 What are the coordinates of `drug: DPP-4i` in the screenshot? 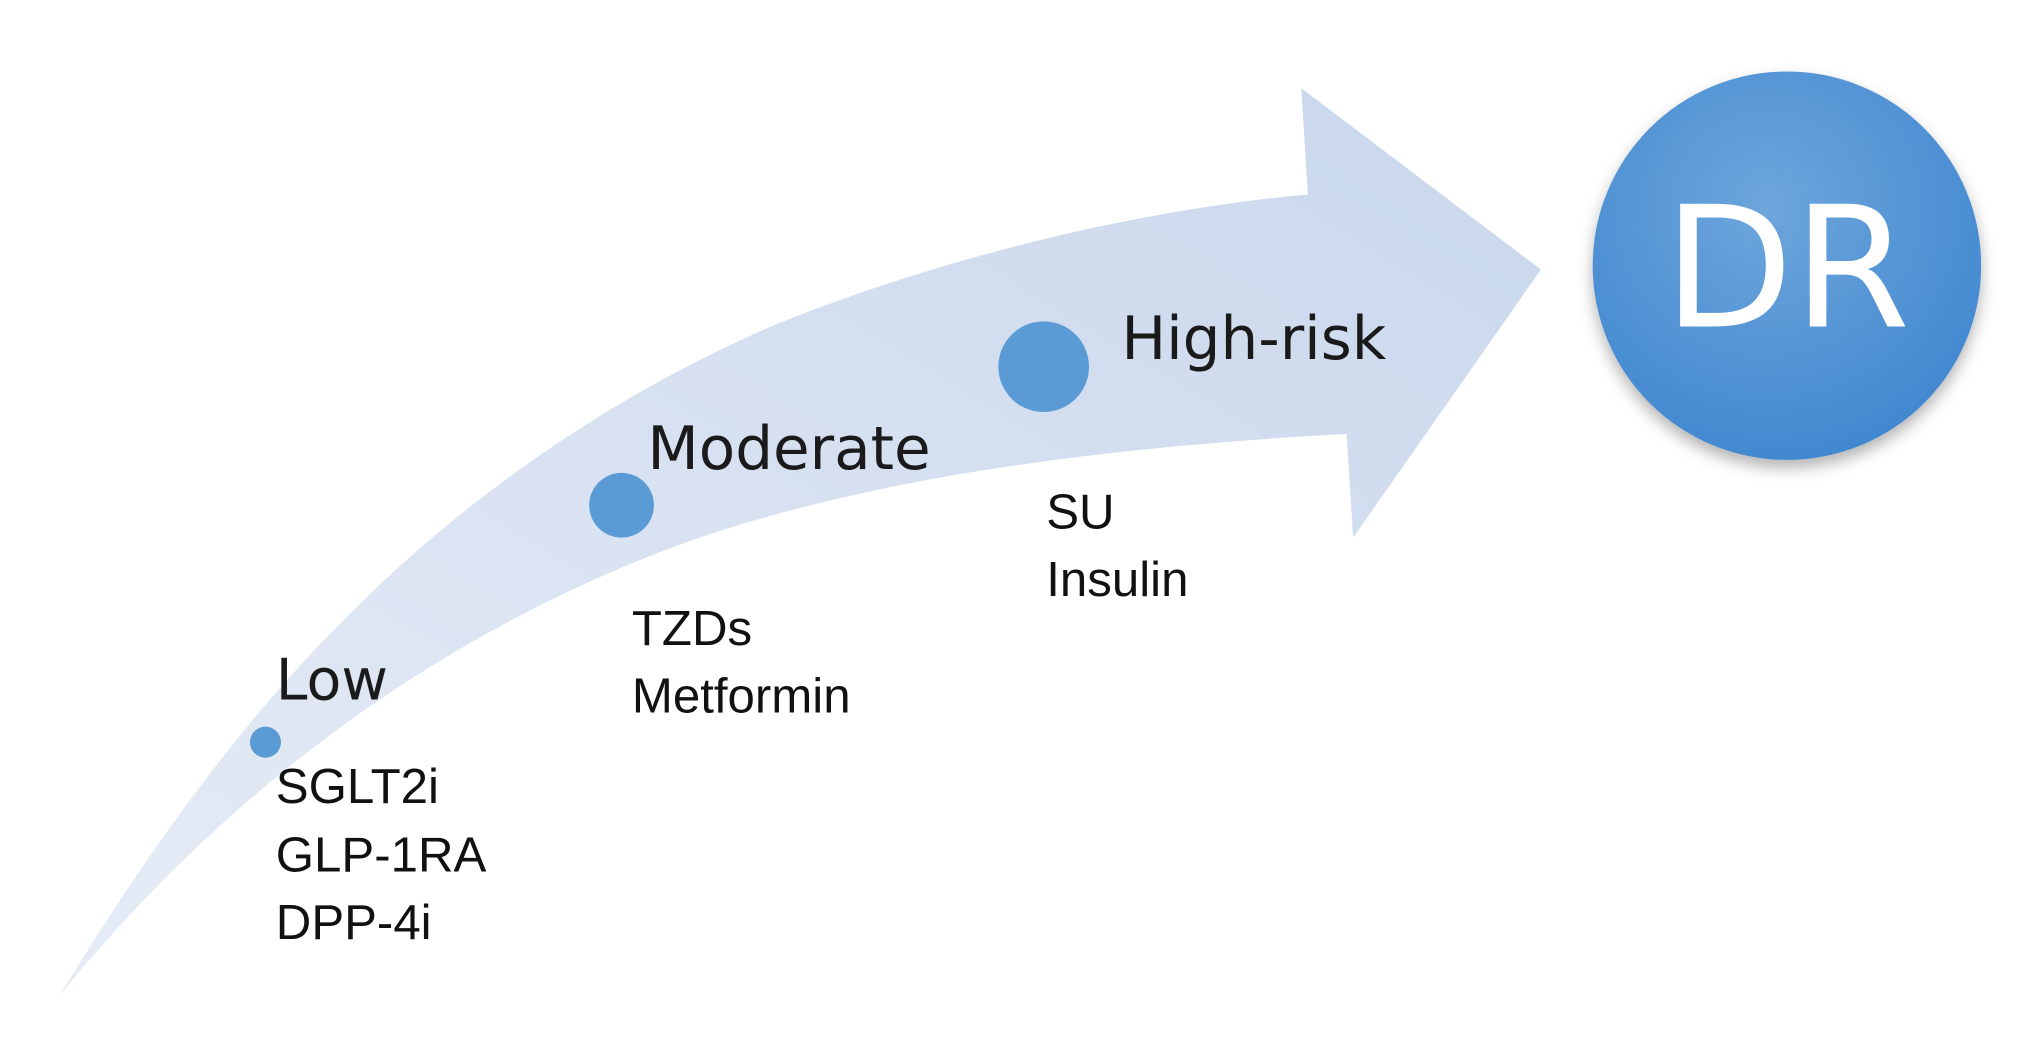 It's located at (354, 922).